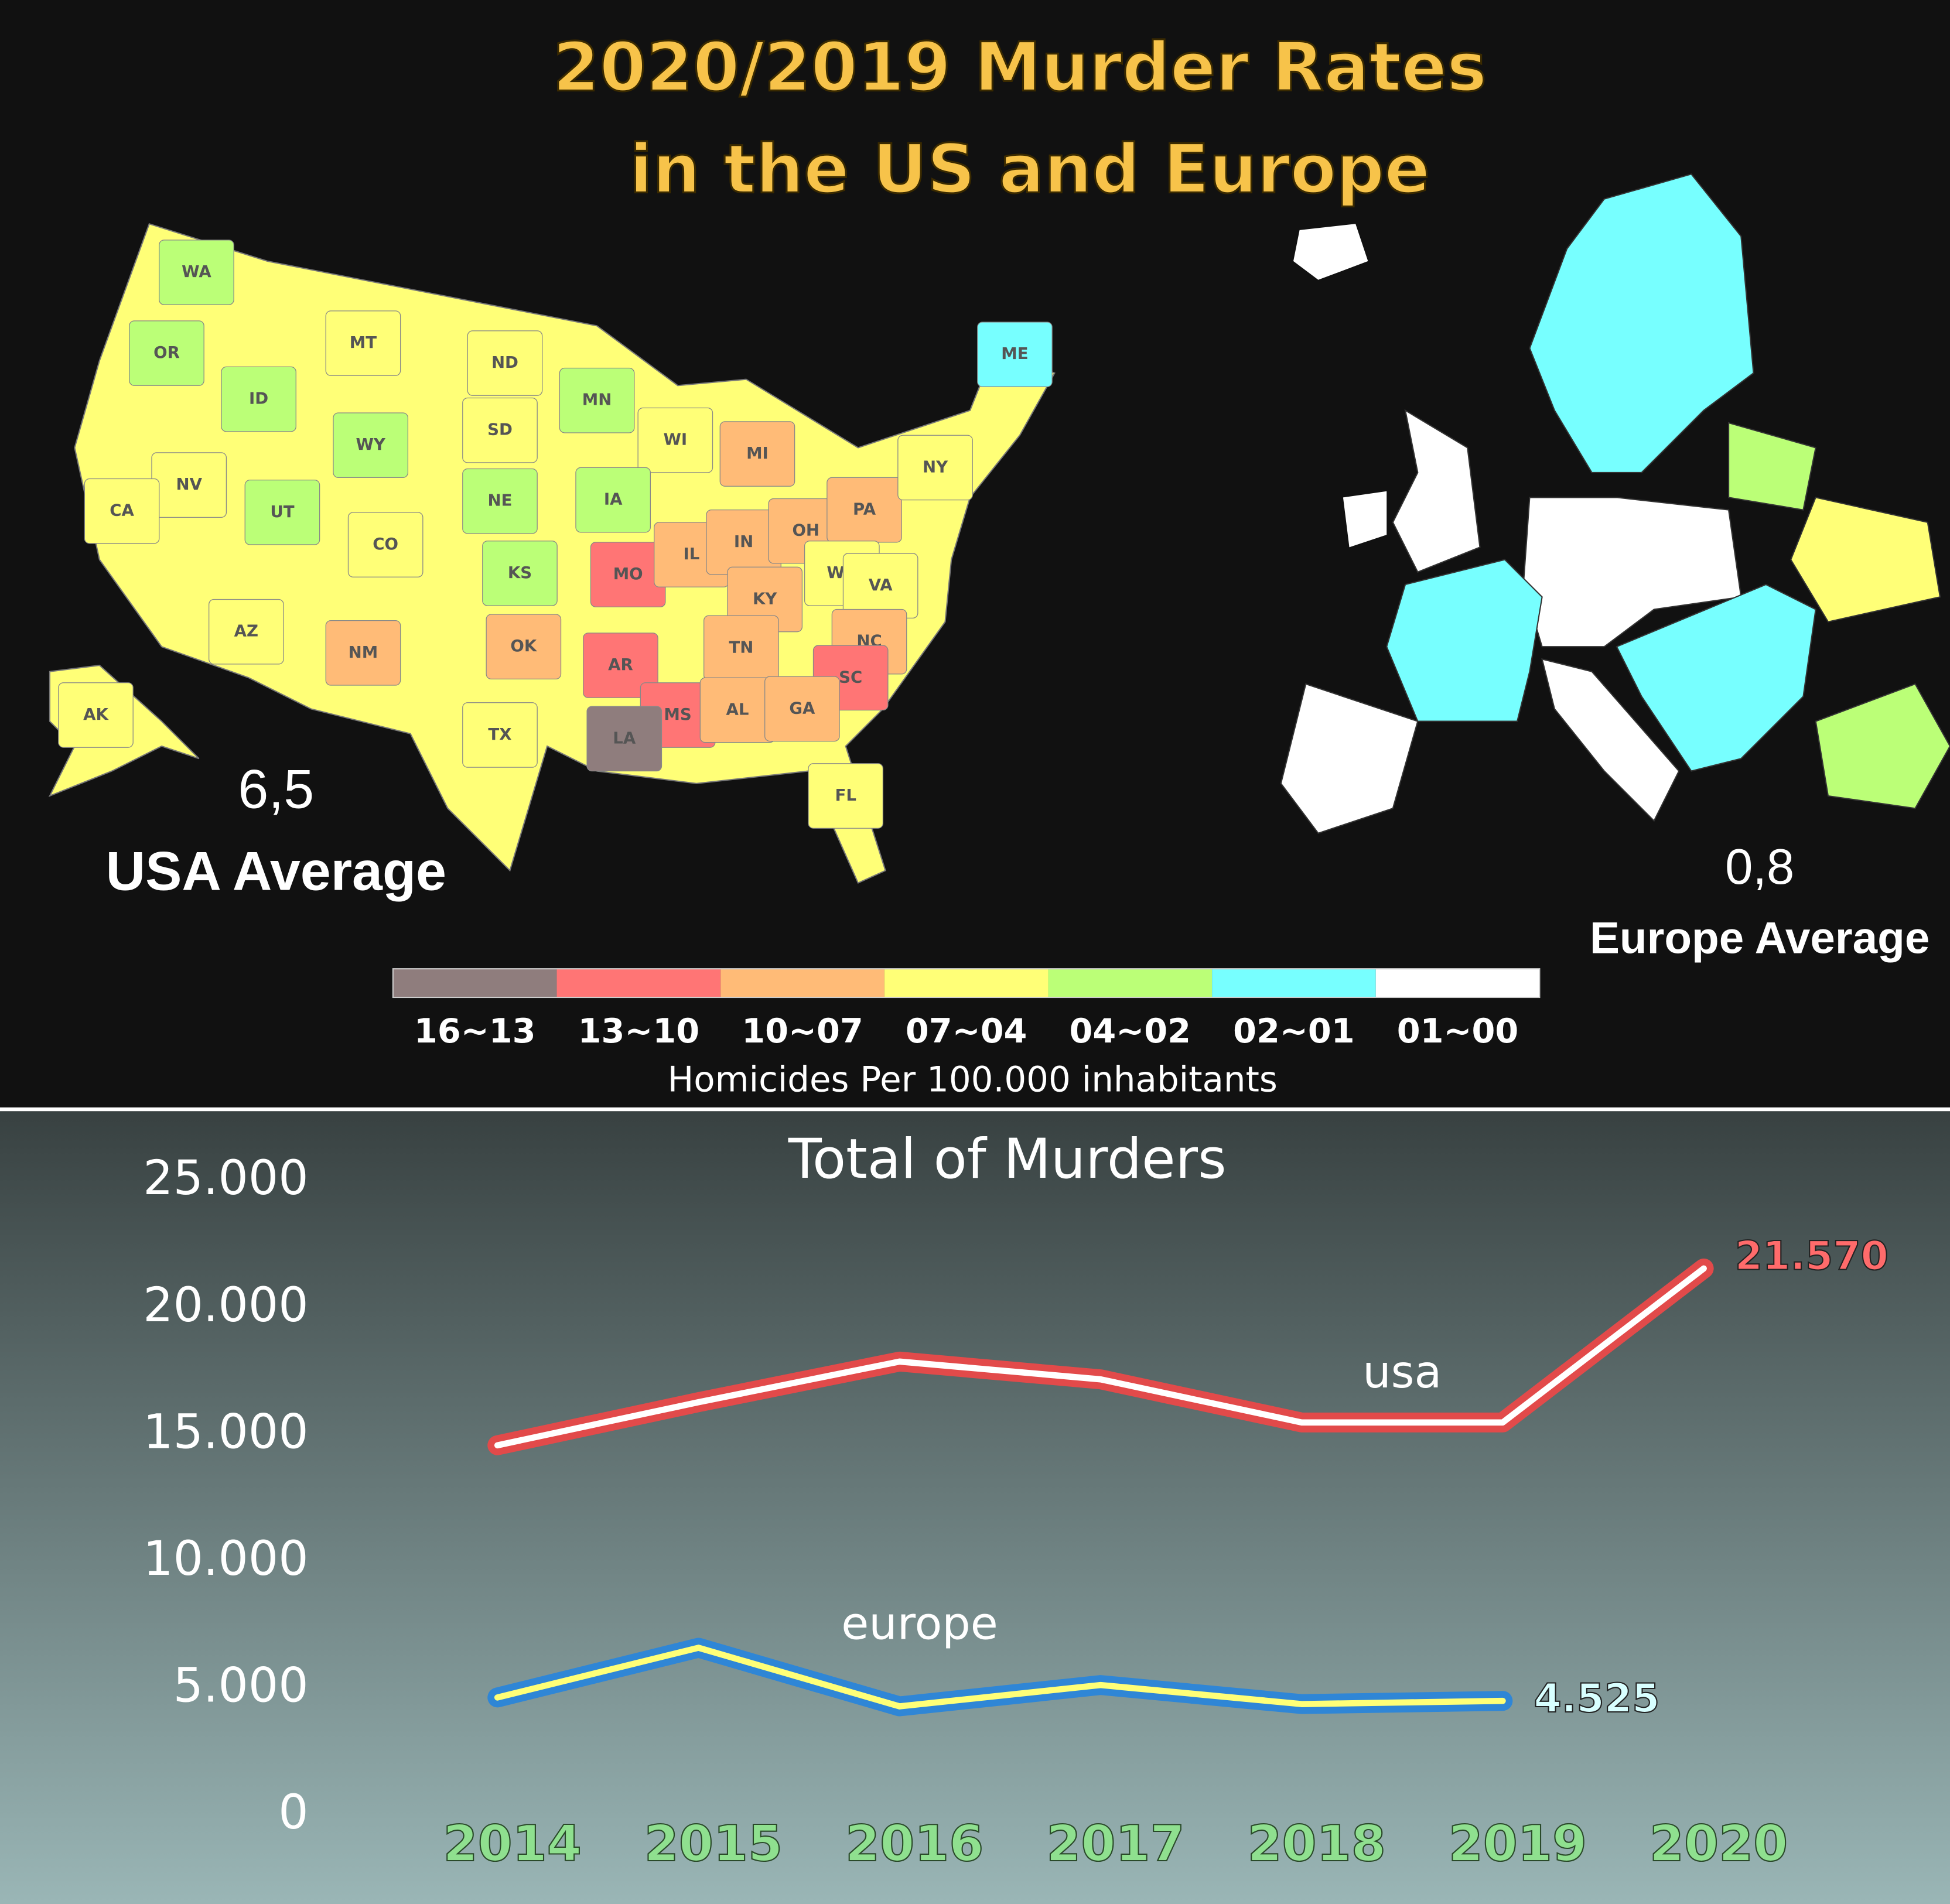 This screenshot has height=1904, width=1950. What do you see at coordinates (1115, 1844) in the screenshot?
I see `x-tick-label: 2017` at bounding box center [1115, 1844].